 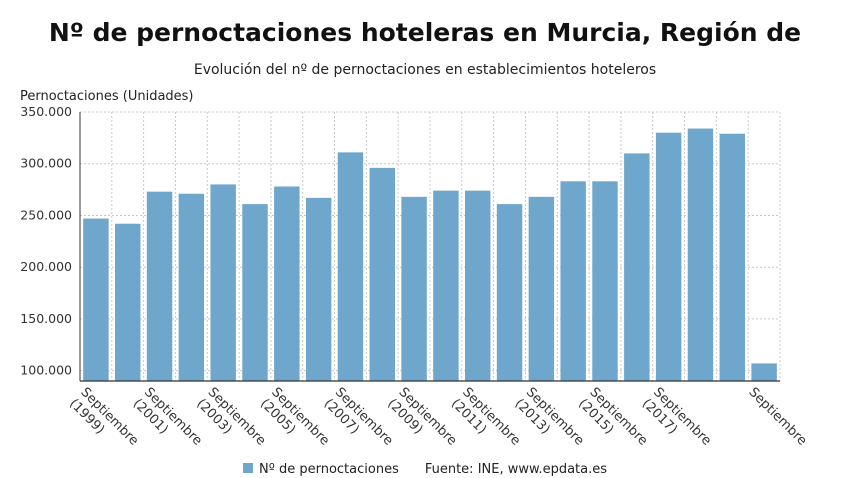 I want to click on x-tick-label: Septiembre(2011), so click(x=485, y=417).